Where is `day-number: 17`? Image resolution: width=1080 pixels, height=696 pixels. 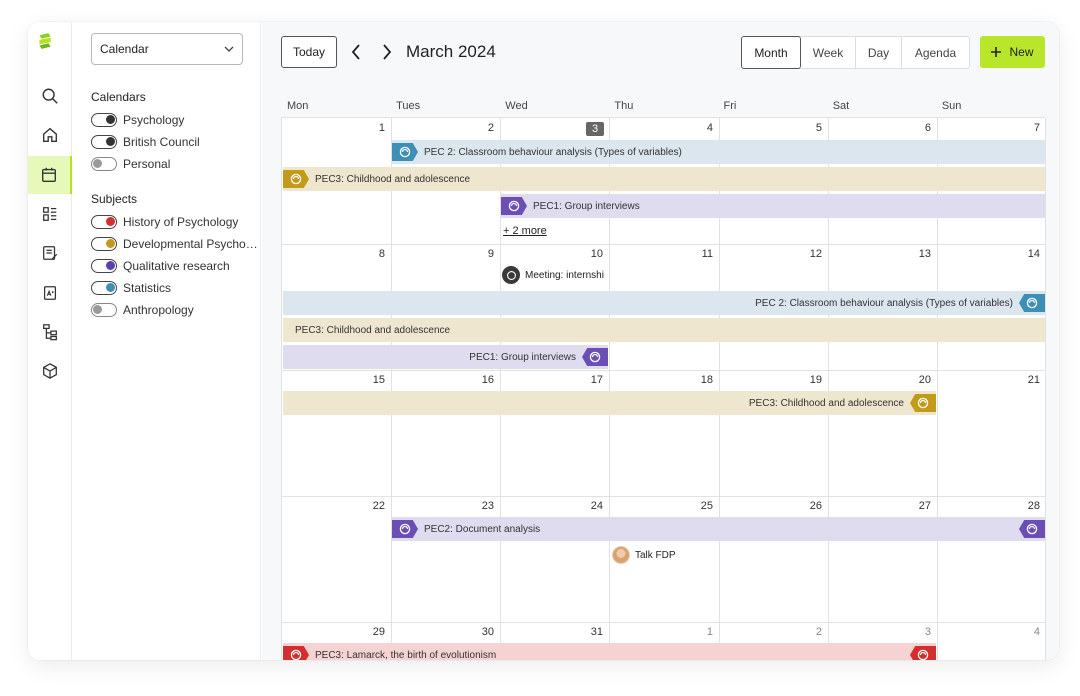 day-number: 17 is located at coordinates (596, 380).